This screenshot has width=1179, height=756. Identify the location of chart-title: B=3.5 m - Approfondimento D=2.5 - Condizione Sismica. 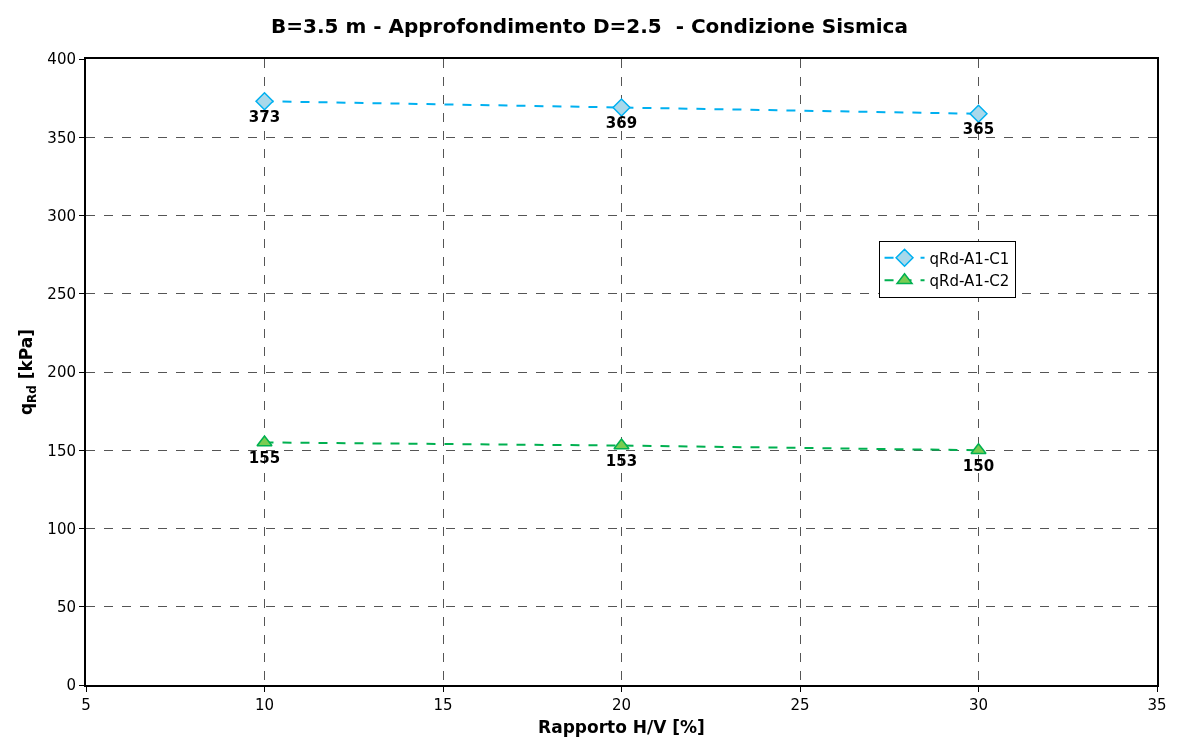
(589, 25).